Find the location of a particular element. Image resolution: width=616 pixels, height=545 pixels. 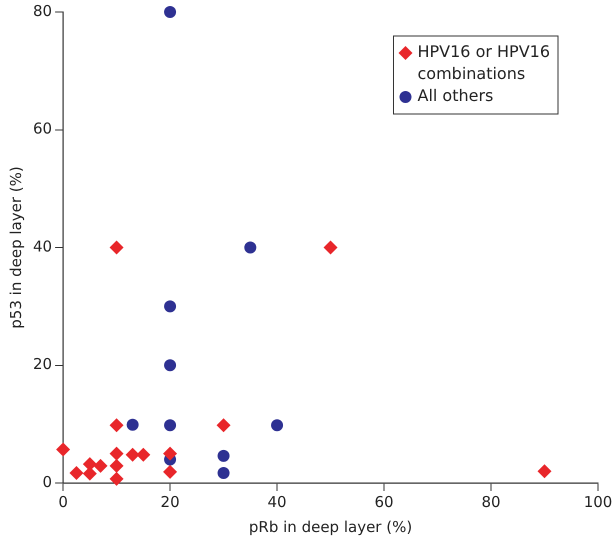

x-tick-label: 20 is located at coordinates (170, 501).